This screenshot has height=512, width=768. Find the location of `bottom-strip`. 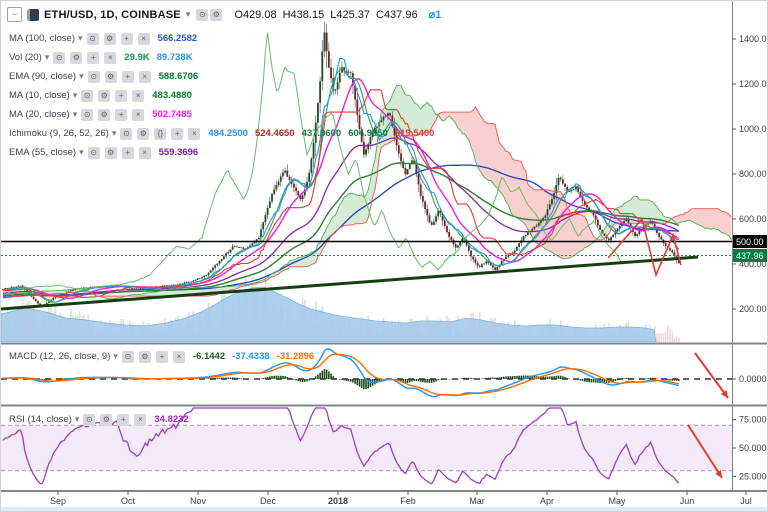

bottom-strip is located at coordinates (384, 509).